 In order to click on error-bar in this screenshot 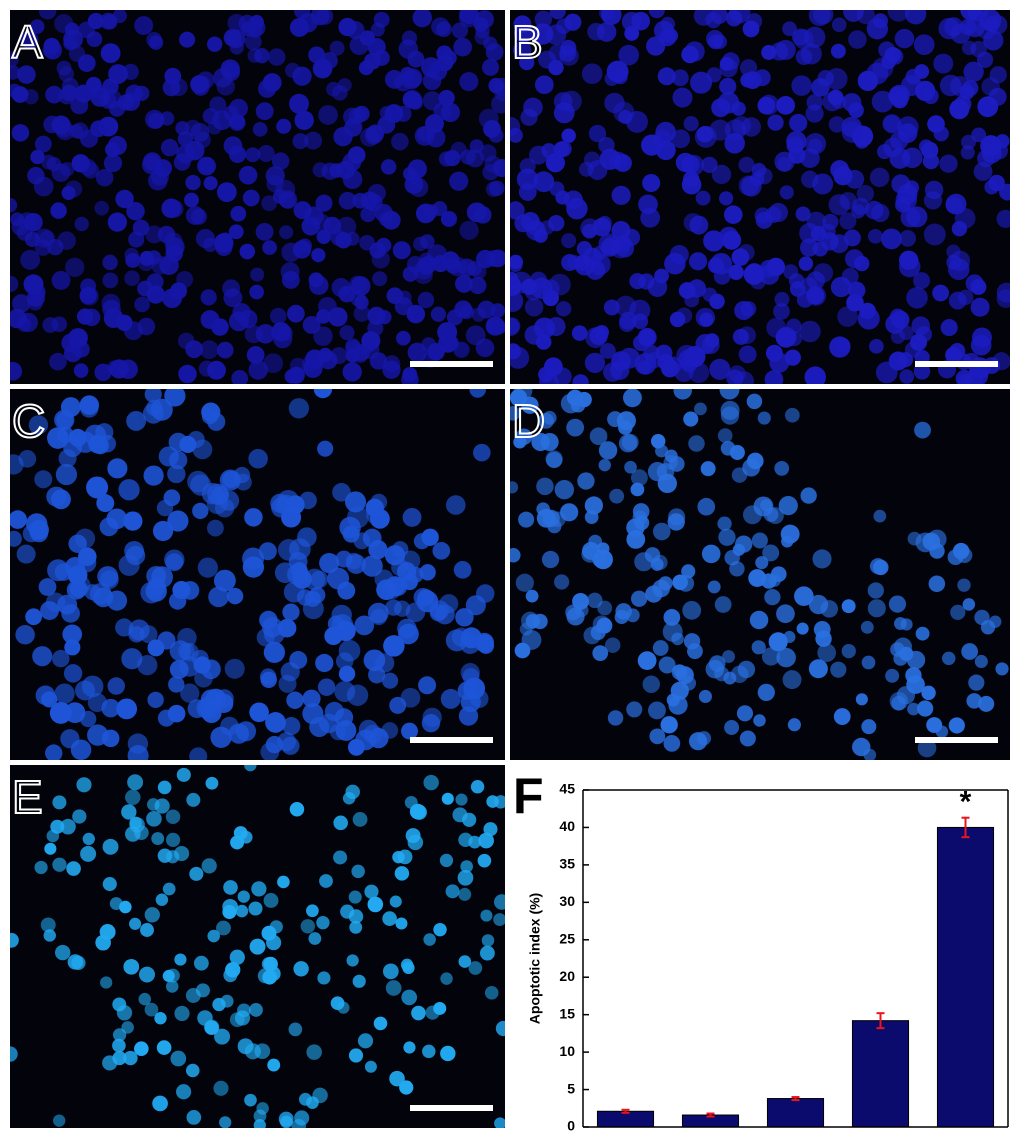, I will do `click(965, 827)`.